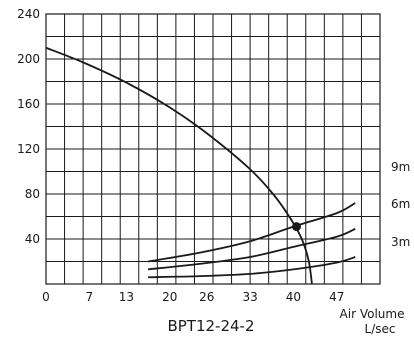 The height and width of the screenshot is (338, 414). What do you see at coordinates (400, 167) in the screenshot?
I see `system-curve-label: 9m` at bounding box center [400, 167].